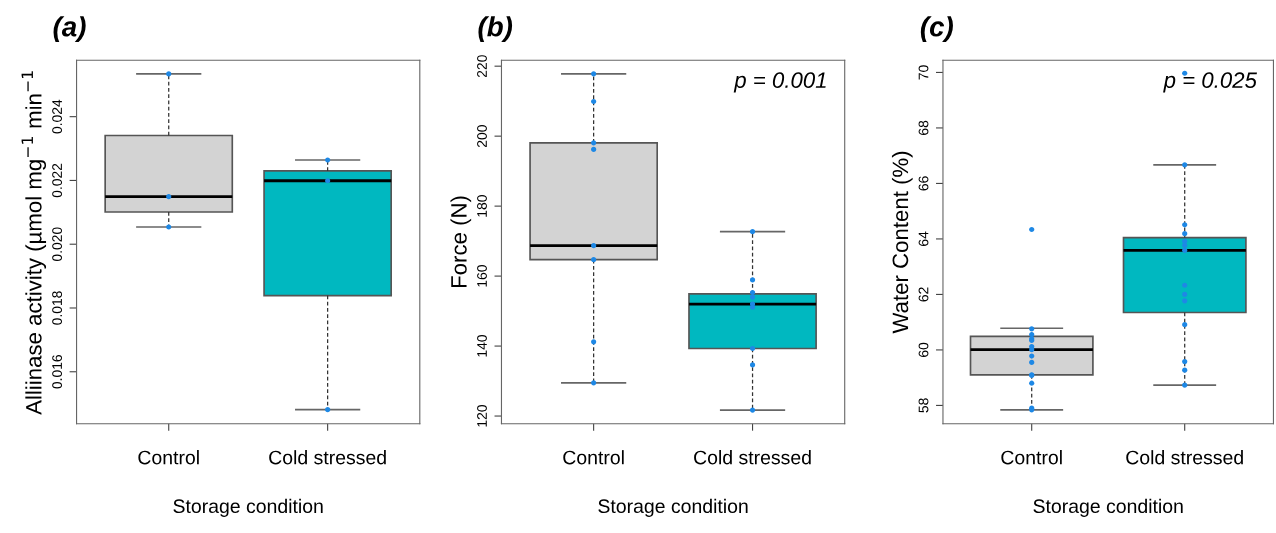  I want to click on y-tick-label: 220, so click(482, 66).